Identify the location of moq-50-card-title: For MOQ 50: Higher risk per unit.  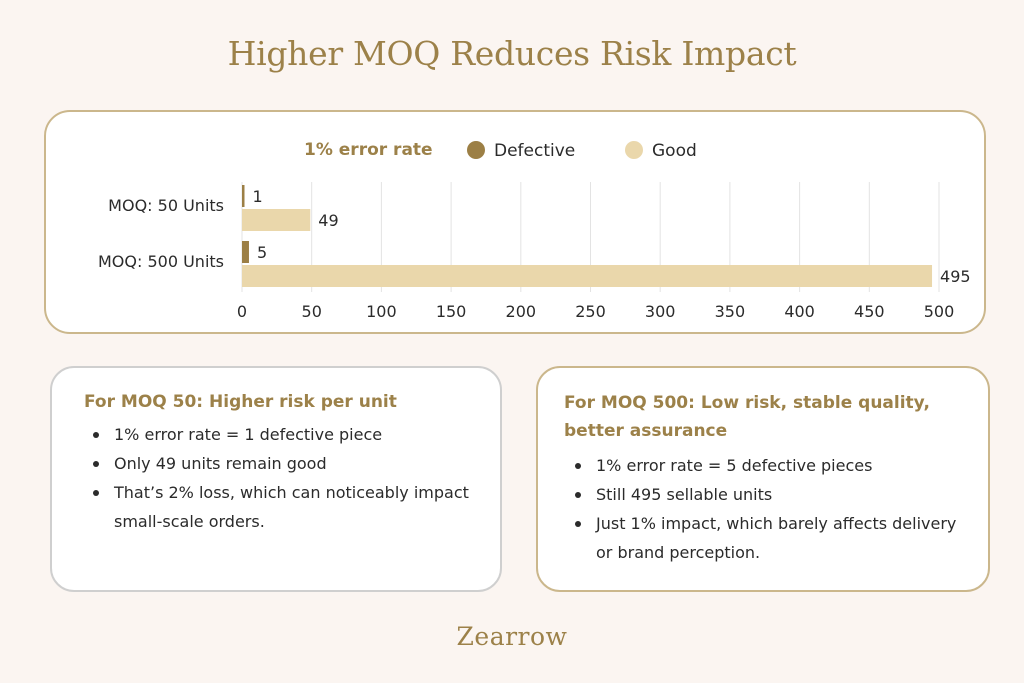
(240, 402).